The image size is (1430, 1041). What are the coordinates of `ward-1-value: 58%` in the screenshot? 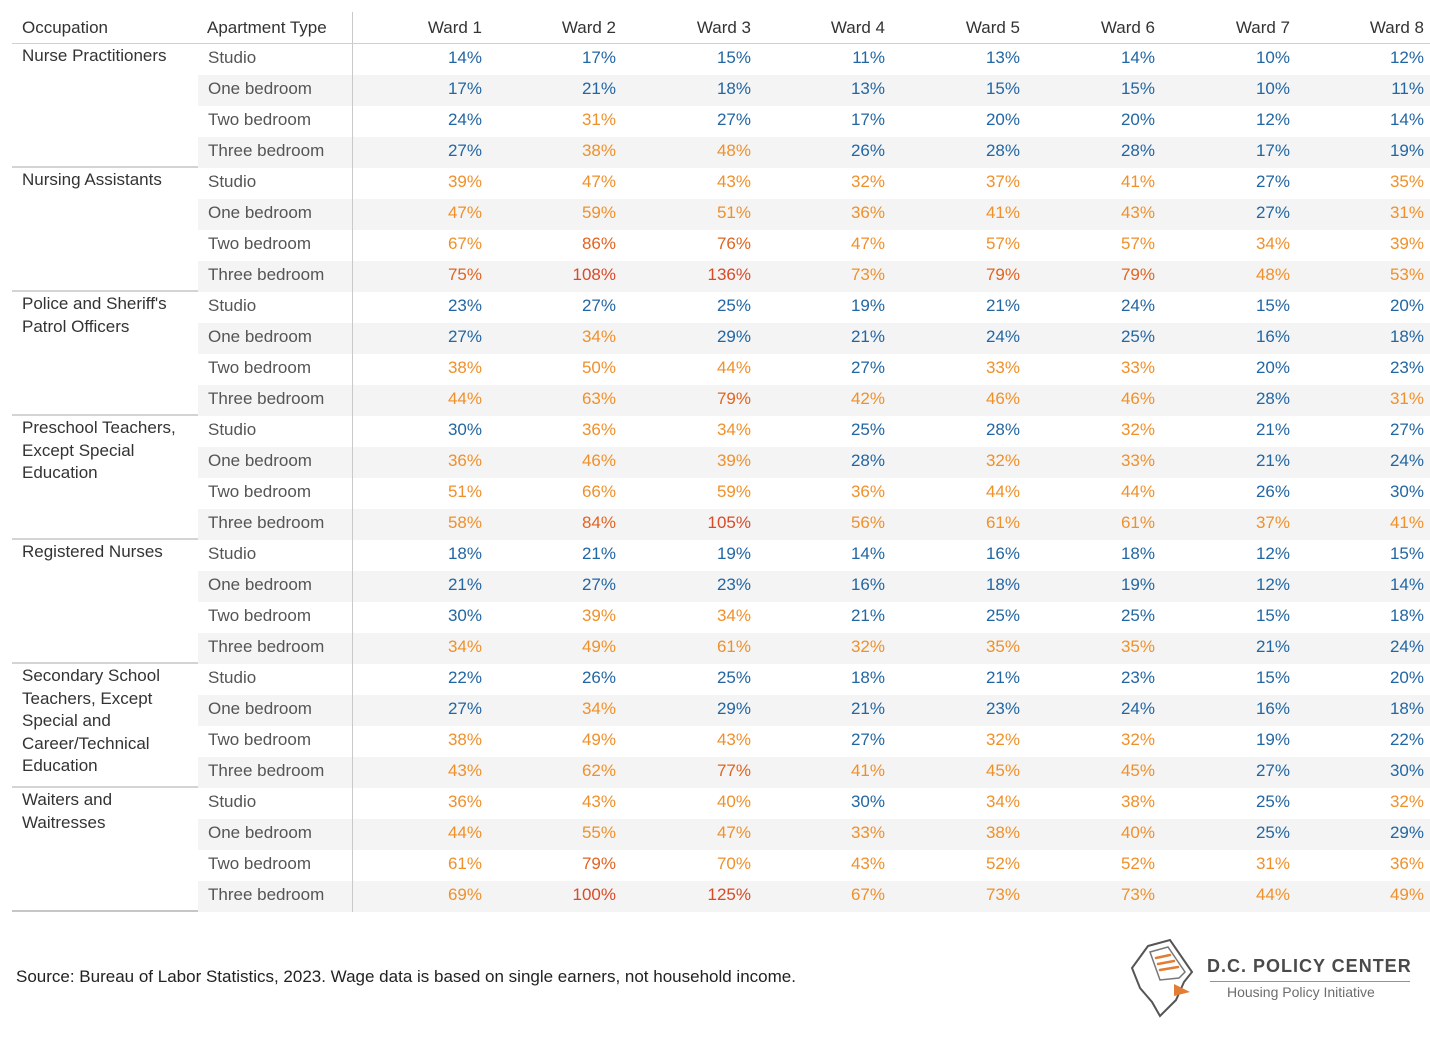 It's located at (464, 522).